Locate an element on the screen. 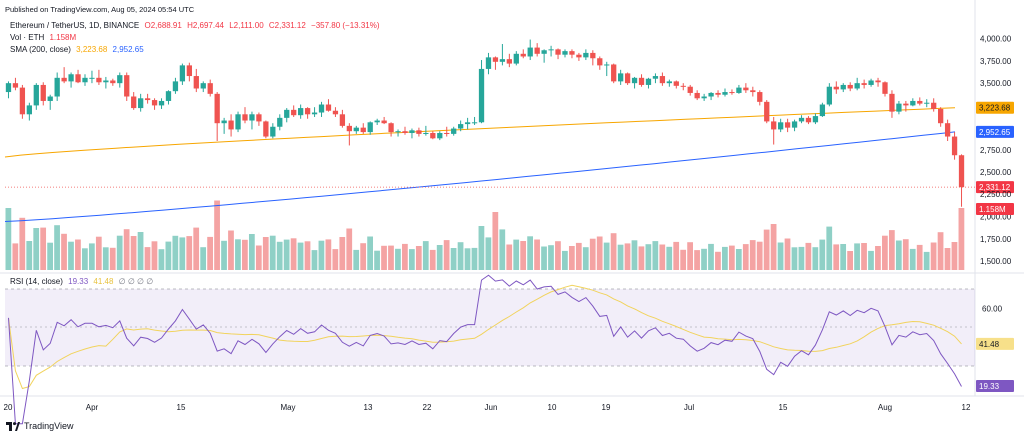 The height and width of the screenshot is (439, 1024). low-value: L2,111.00 is located at coordinates (246, 25).